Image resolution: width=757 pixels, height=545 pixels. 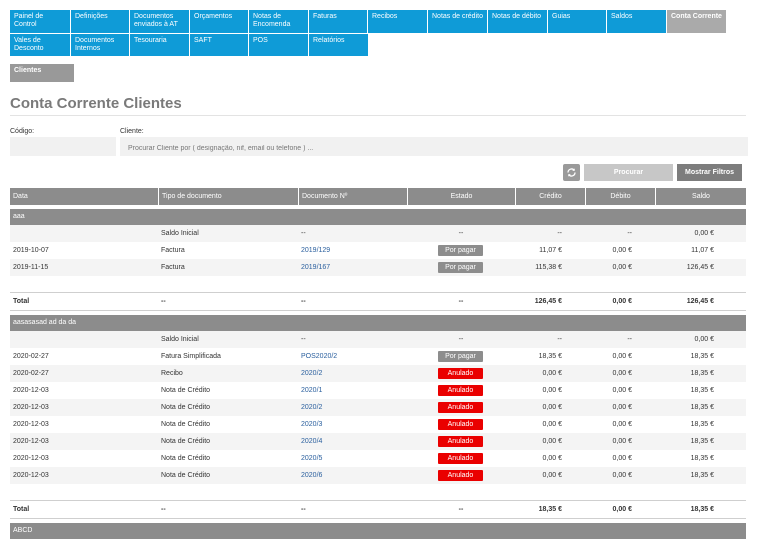 I want to click on nav-tile-pos: POS, so click(x=278, y=45).